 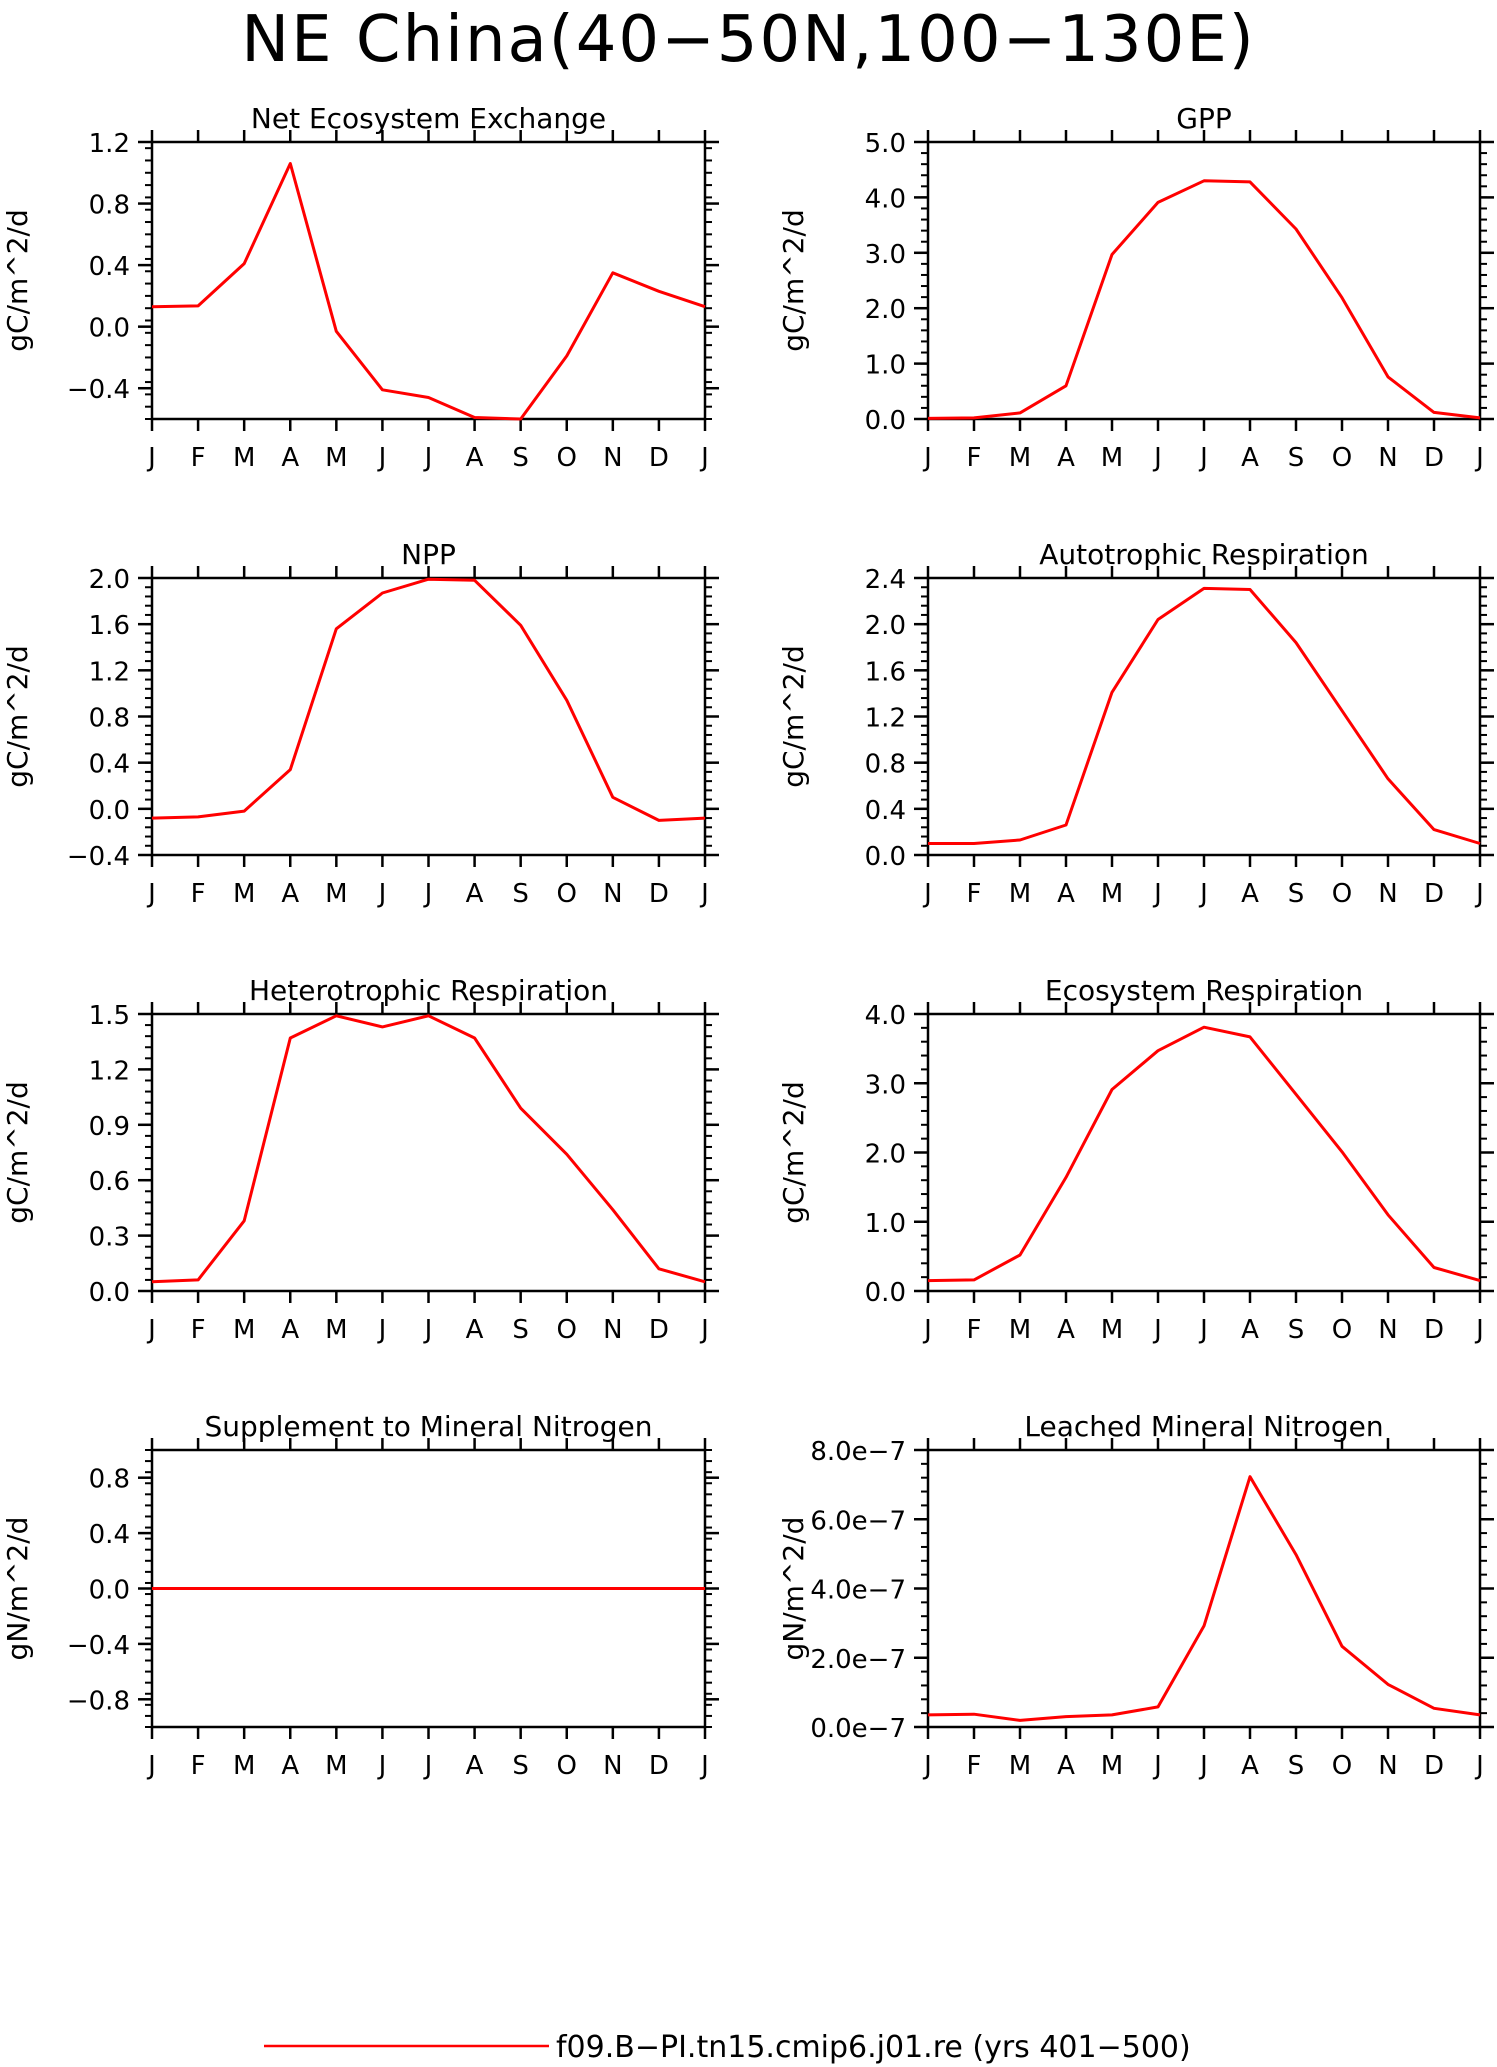 I want to click on y-tick-label: 1.5, so click(x=109, y=1016).